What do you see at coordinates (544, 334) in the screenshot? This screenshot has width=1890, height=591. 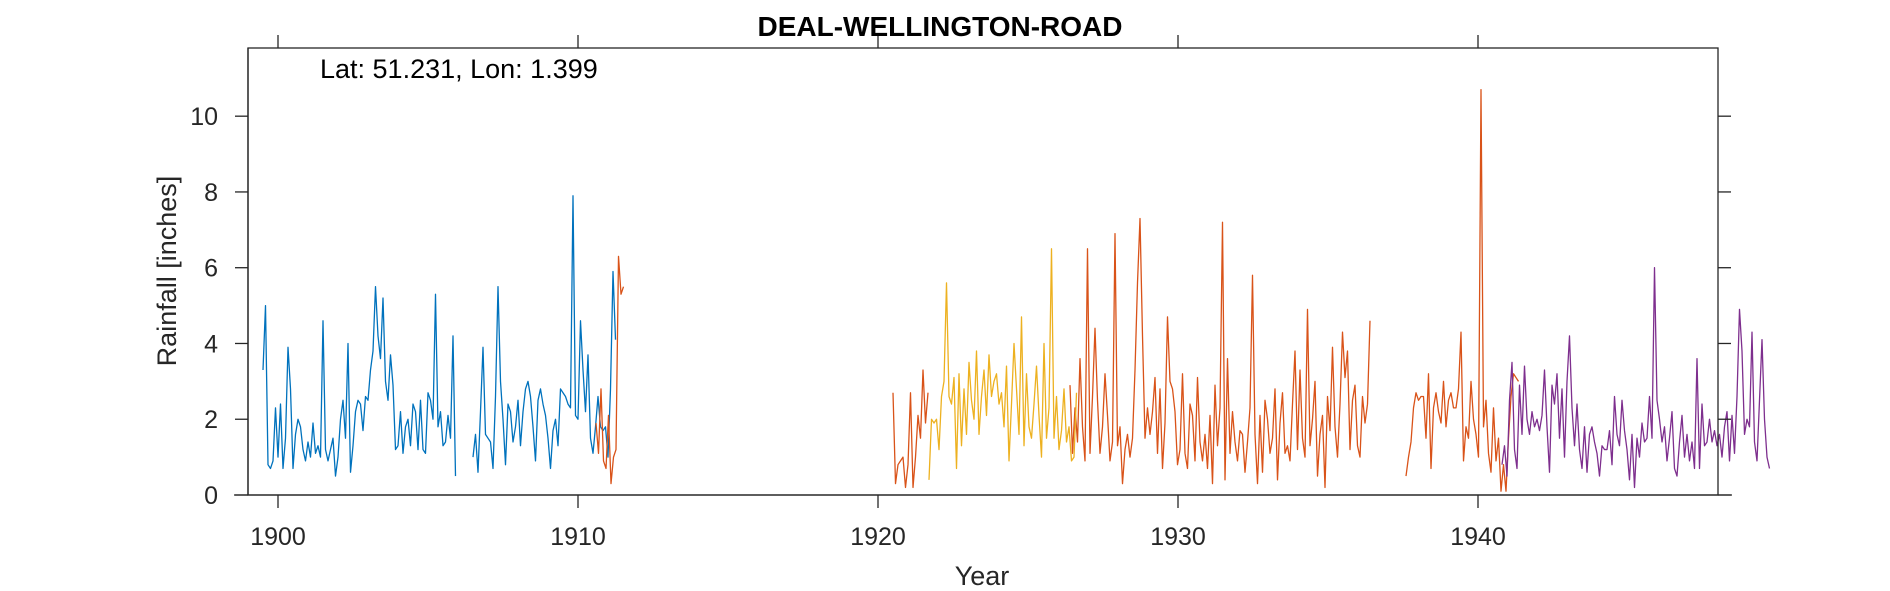 I see `series-1-segment-2-line` at bounding box center [544, 334].